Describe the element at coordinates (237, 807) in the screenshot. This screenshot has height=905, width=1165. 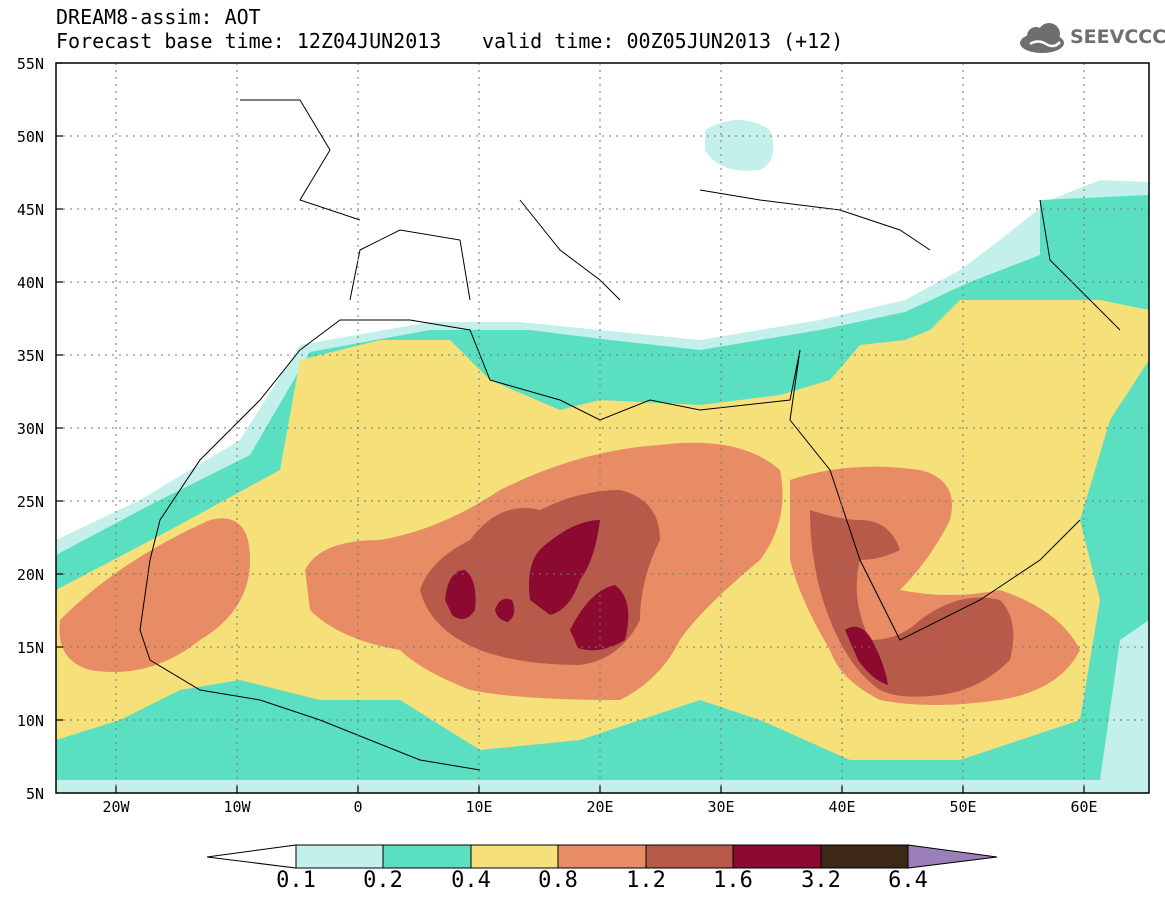
I see `lon-label-10w: 10W` at that location.